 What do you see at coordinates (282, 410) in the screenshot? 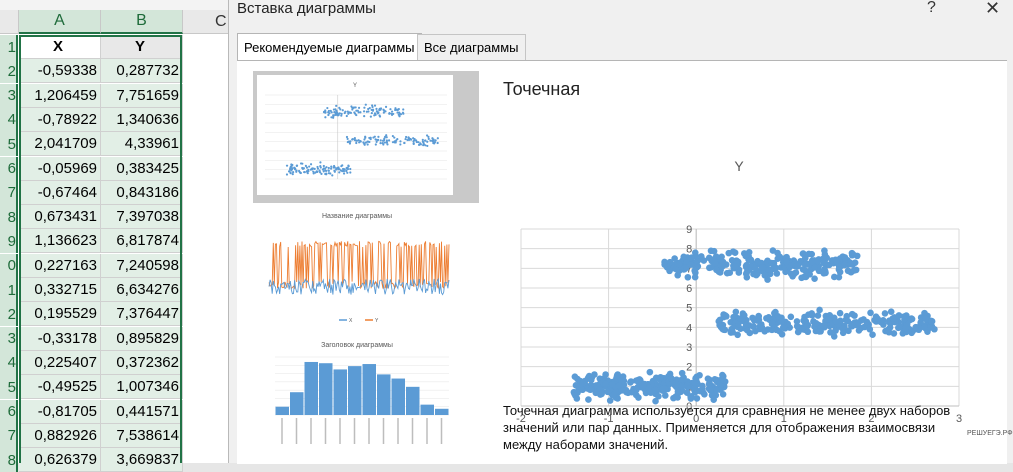
I see `histogram-bar` at bounding box center [282, 410].